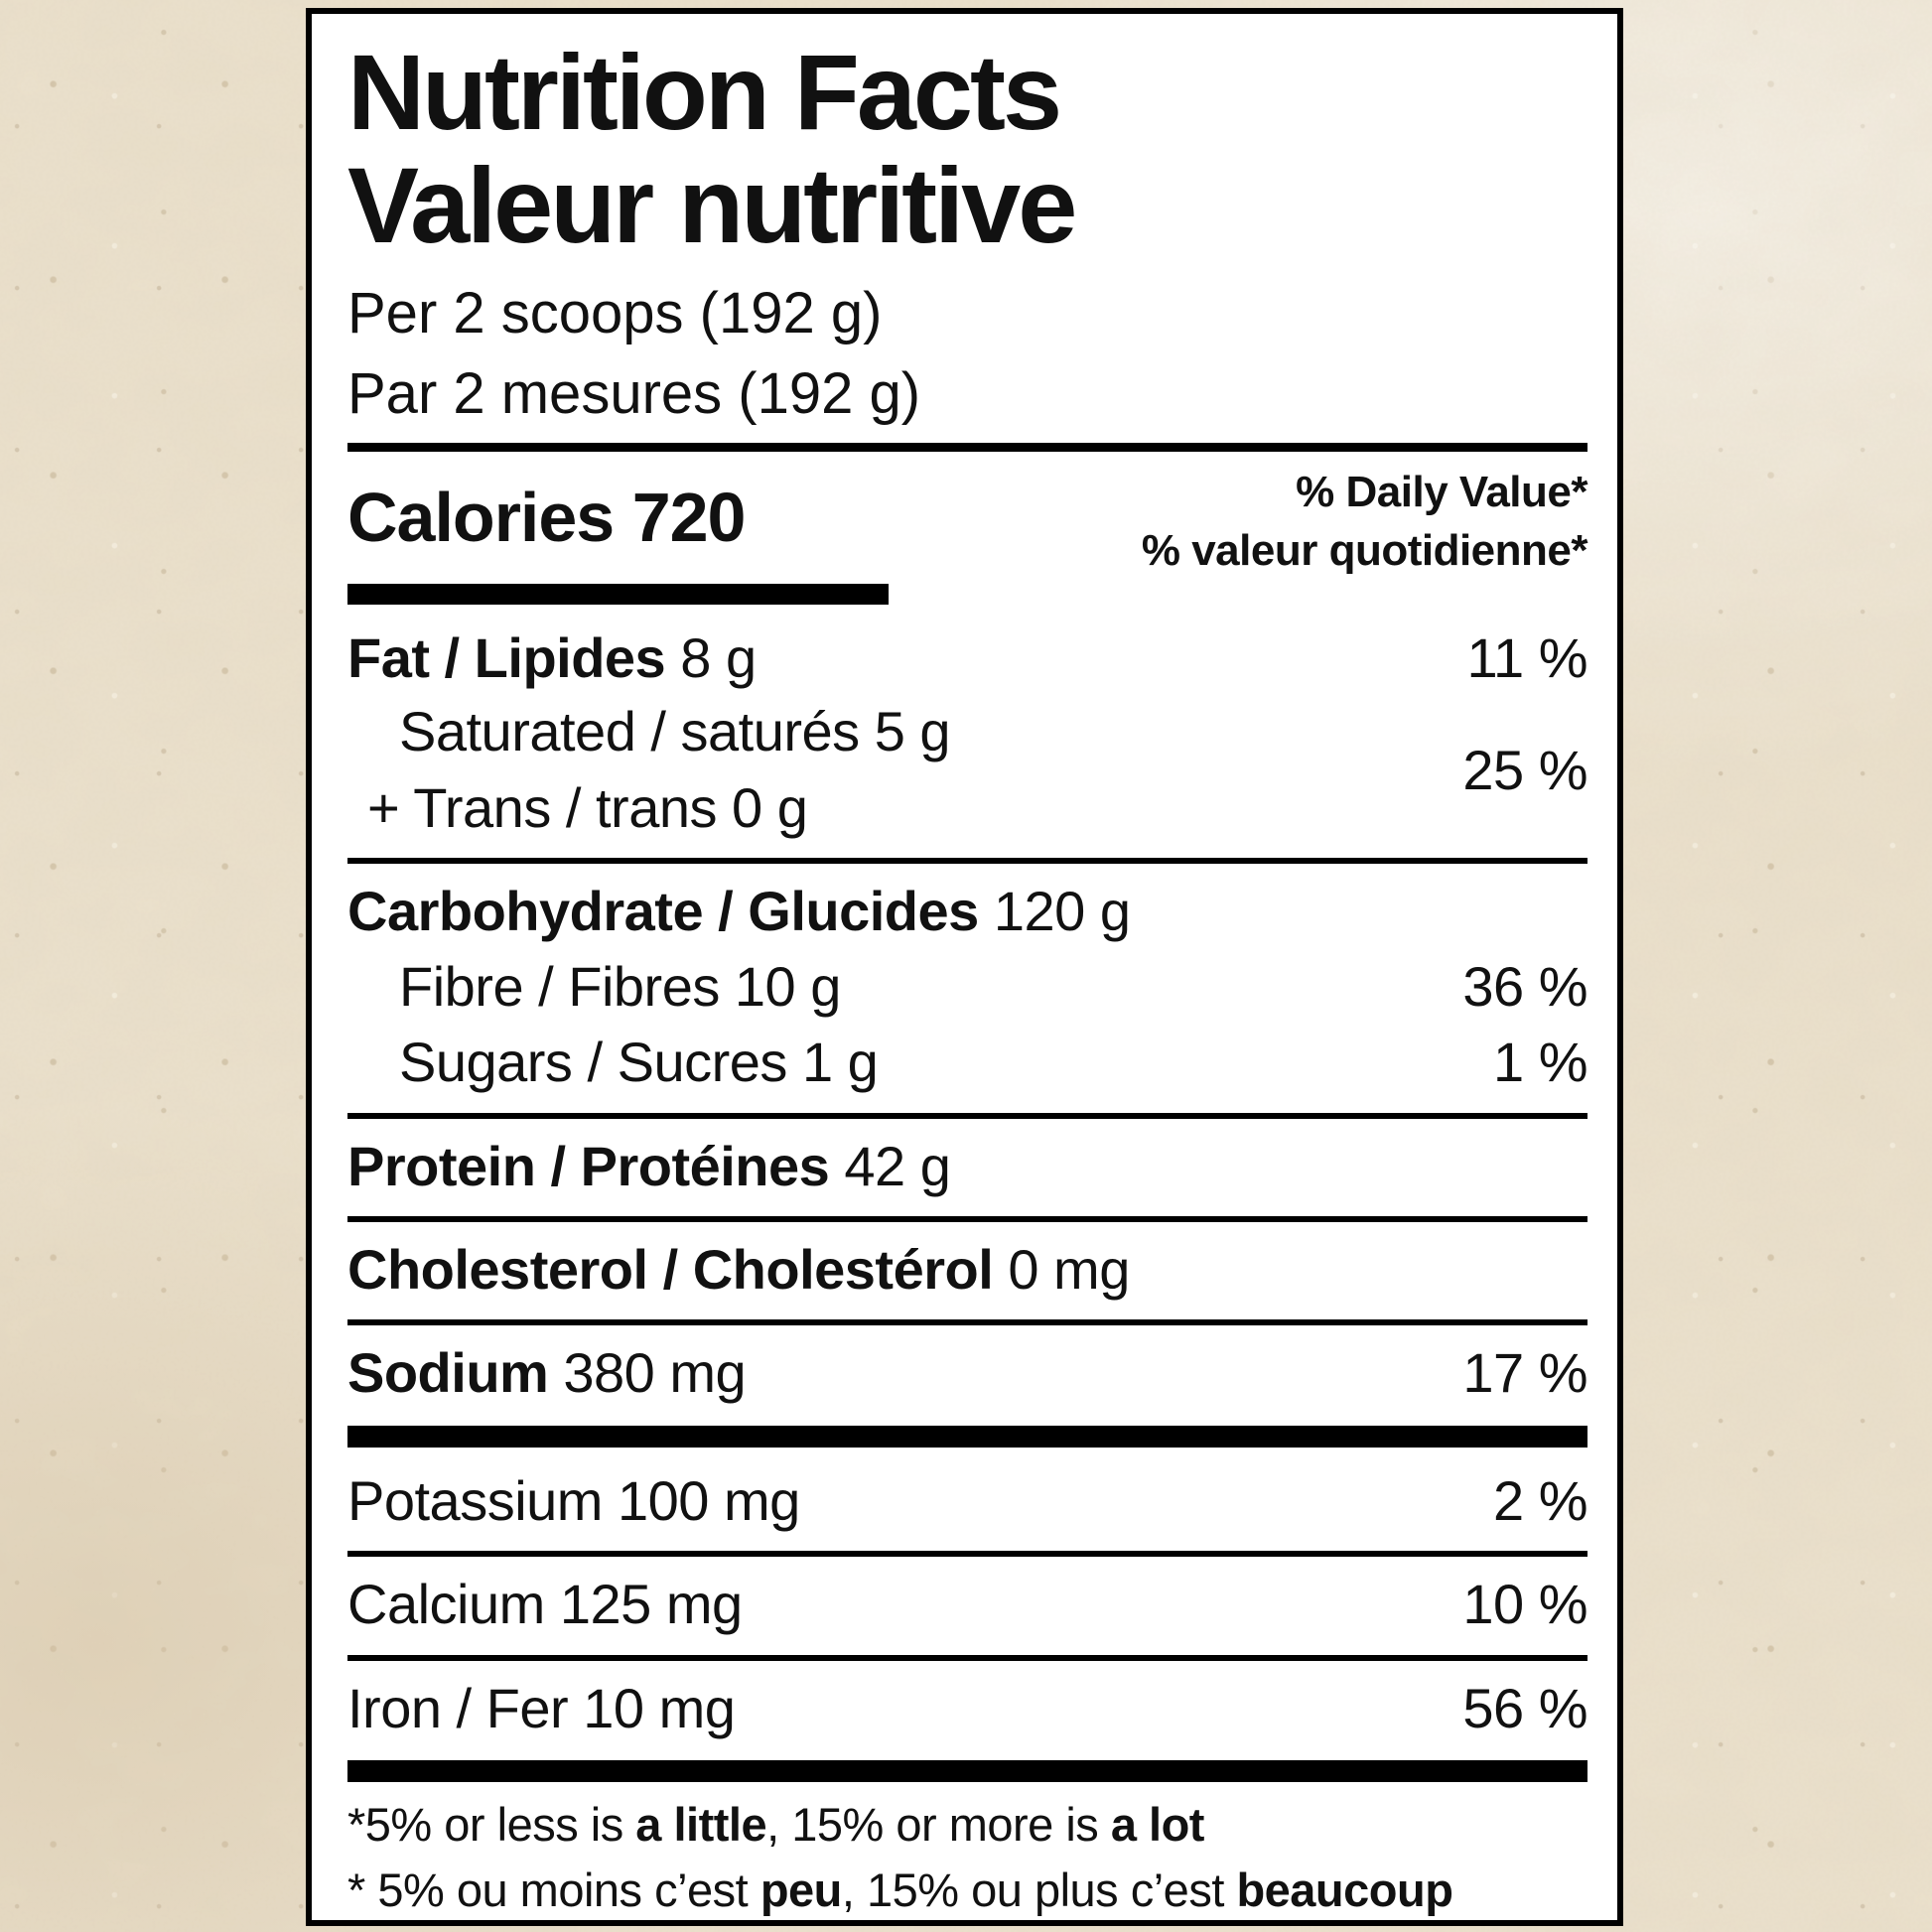 Image resolution: width=1932 pixels, height=1932 pixels. Describe the element at coordinates (967, 1063) in the screenshot. I see `row-sugars: Sugars / Sucres 1 g 1 %` at that location.